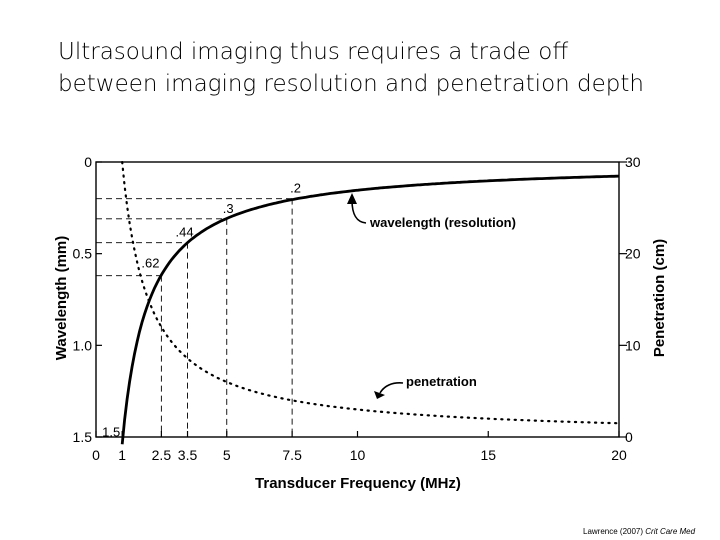  What do you see at coordinates (633, 345) in the screenshot?
I see `y-right-tick-label: 10` at bounding box center [633, 345].